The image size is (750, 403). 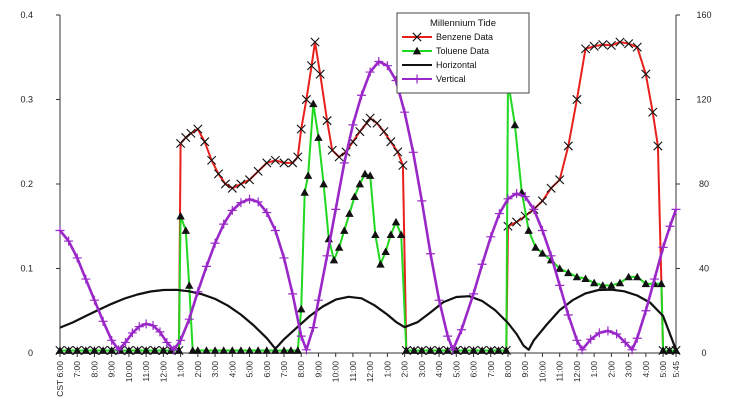 I want to click on legend-entry-horizontal: Horizontal, so click(x=439, y=65).